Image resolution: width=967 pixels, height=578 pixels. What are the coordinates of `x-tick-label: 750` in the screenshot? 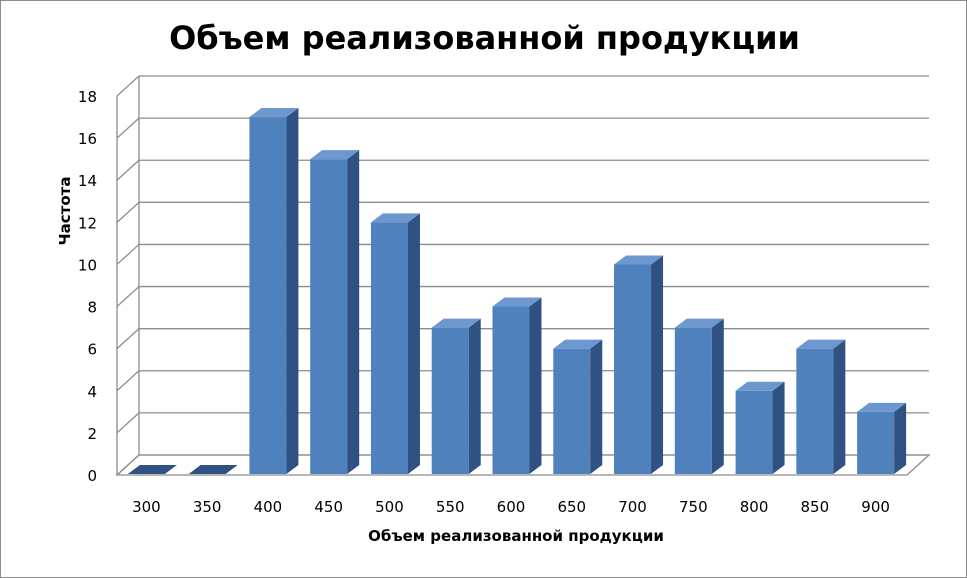 It's located at (693, 507).